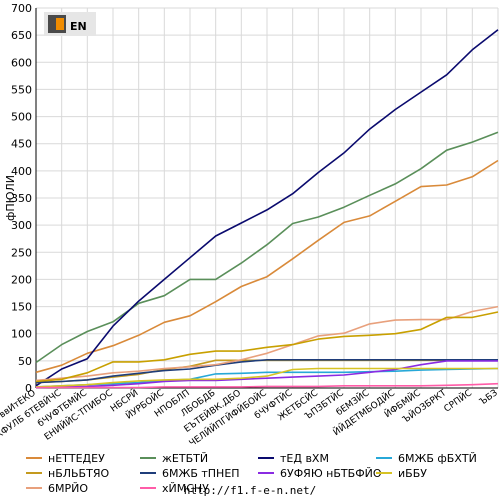 This screenshot has height=500, width=500. What do you see at coordinates (457, 401) in the screenshot?
I see `x-tick-label: СРПЙС` at bounding box center [457, 401].